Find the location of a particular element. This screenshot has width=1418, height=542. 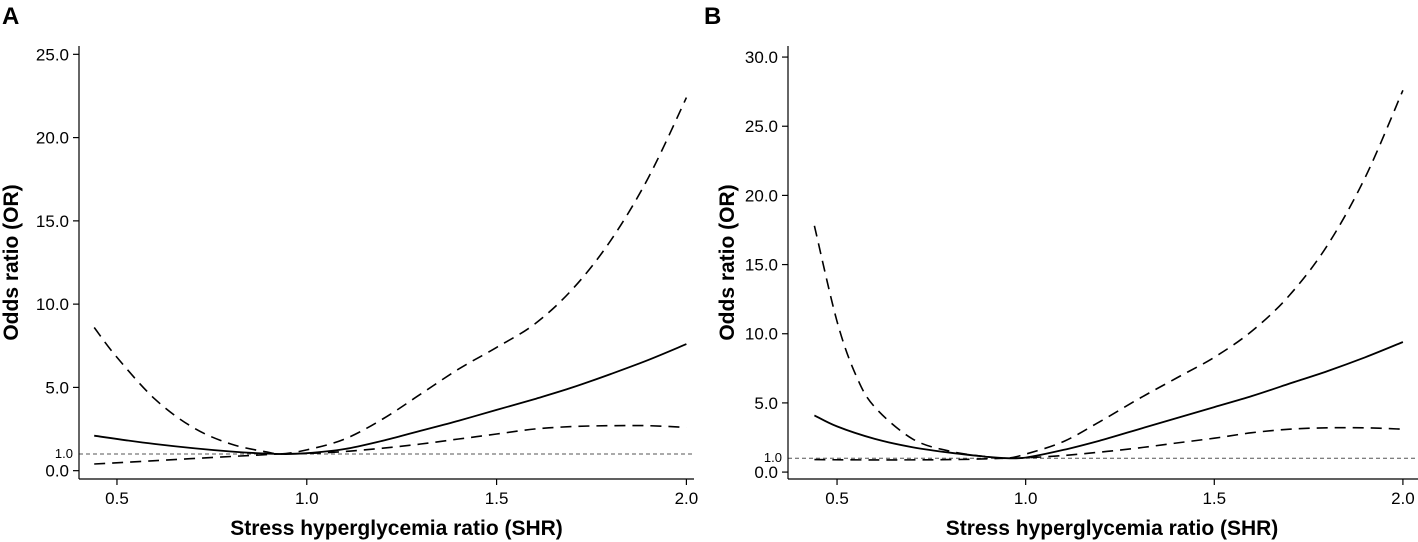

panel-a-or-curve is located at coordinates (390, 399).